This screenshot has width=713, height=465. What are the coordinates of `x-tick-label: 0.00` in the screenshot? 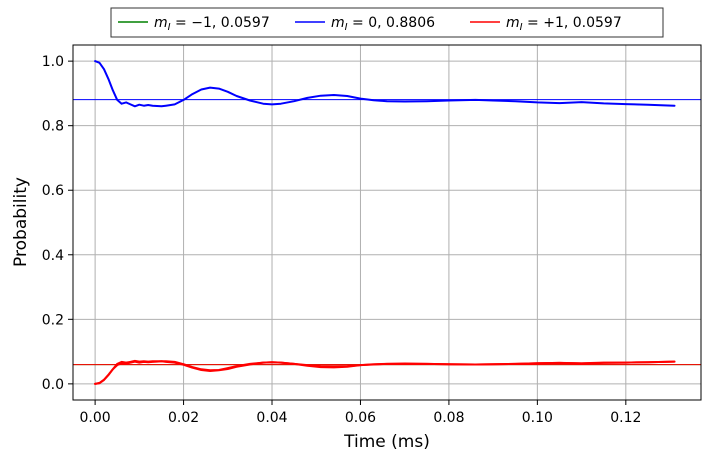 It's located at (95, 418).